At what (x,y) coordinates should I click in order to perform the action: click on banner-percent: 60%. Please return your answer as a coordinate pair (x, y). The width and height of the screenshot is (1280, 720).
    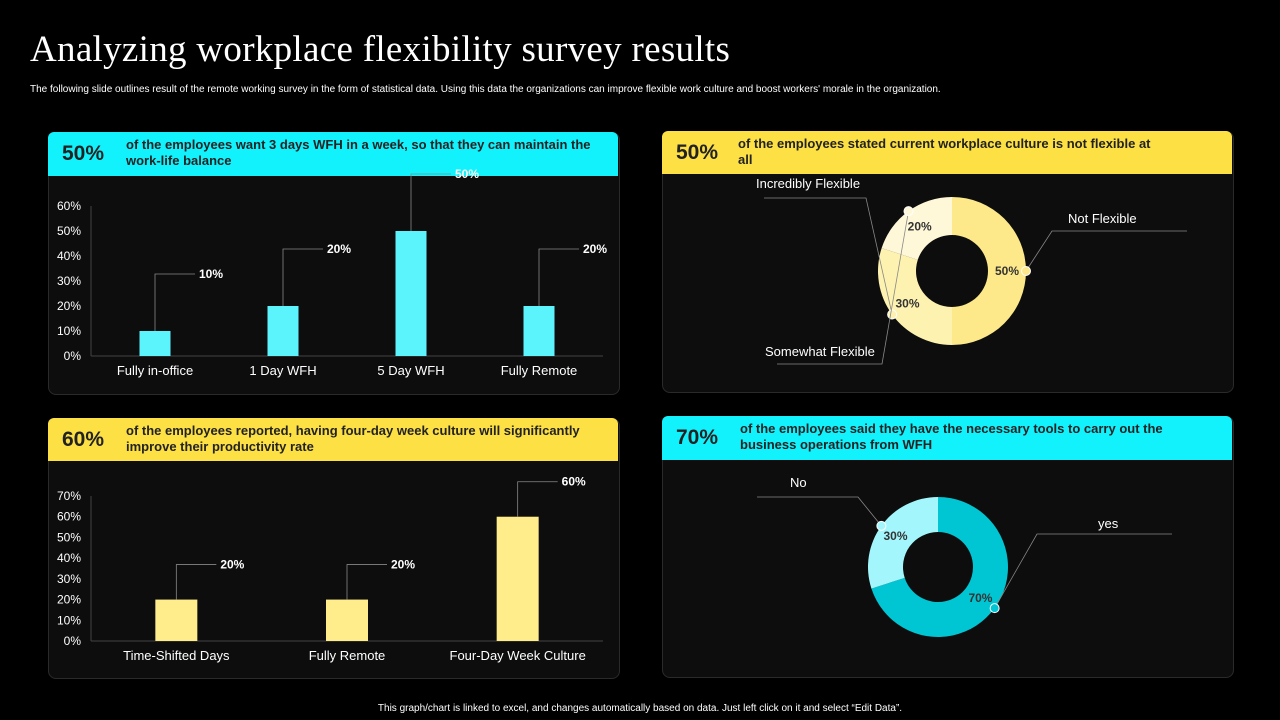
    Looking at the image, I should click on (83, 439).